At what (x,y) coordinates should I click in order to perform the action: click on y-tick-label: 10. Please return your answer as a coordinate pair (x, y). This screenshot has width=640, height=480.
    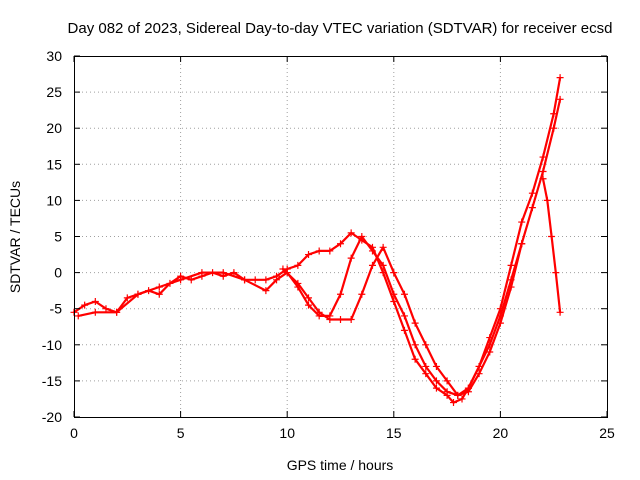
    Looking at the image, I should click on (54, 200).